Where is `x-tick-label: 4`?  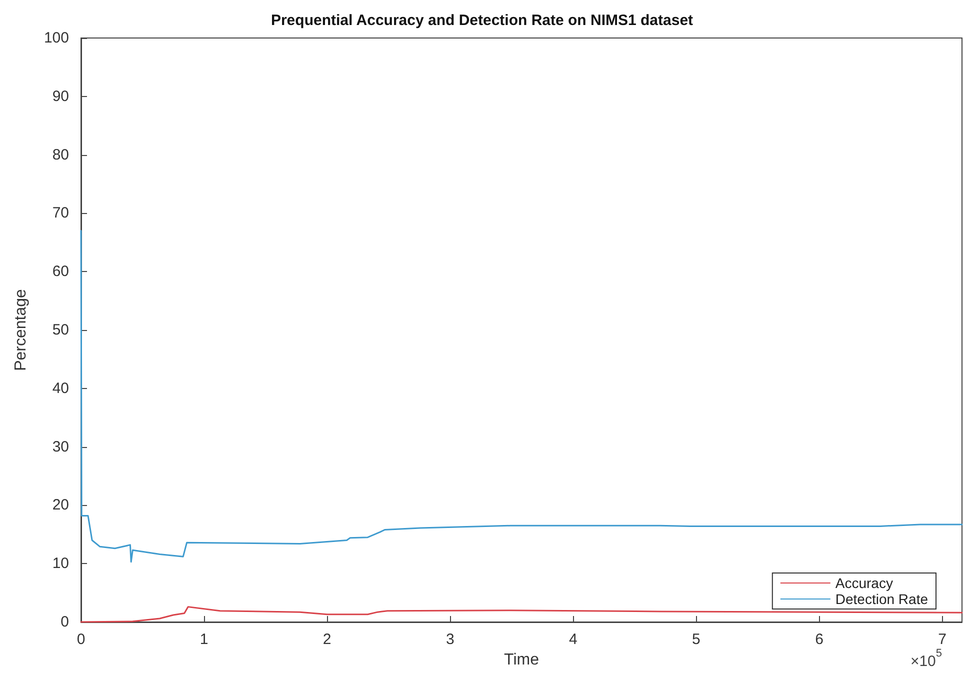 x-tick-label: 4 is located at coordinates (573, 639).